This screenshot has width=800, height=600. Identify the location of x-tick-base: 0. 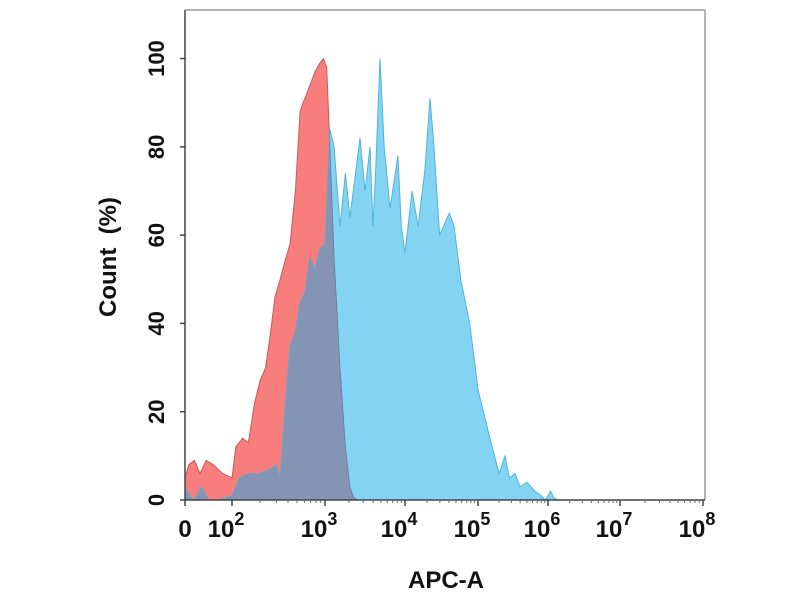
(184, 529).